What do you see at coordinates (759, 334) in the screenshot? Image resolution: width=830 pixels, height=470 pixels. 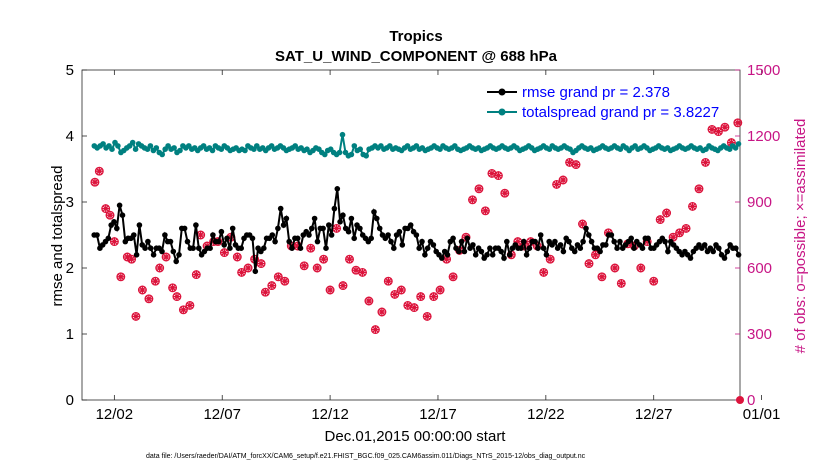 I see `y2-tick-label: 300` at bounding box center [759, 334].